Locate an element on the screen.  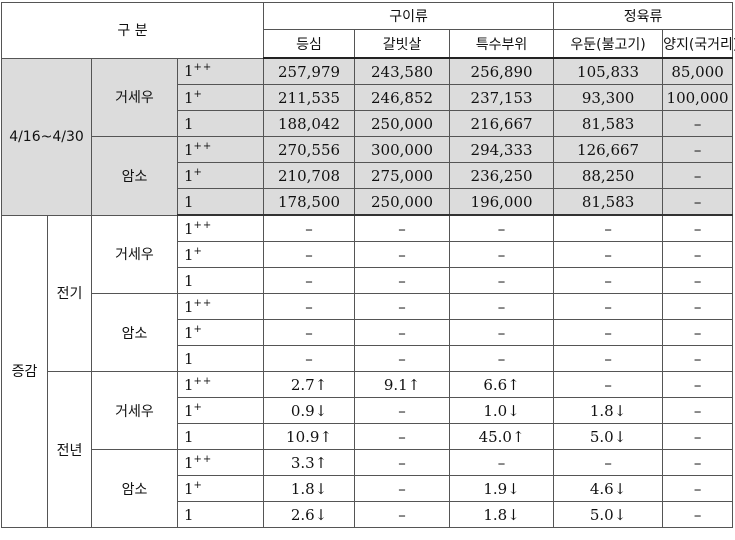
table-row: 1 188,042 250,000 216,667 81,583– is located at coordinates (368, 123).